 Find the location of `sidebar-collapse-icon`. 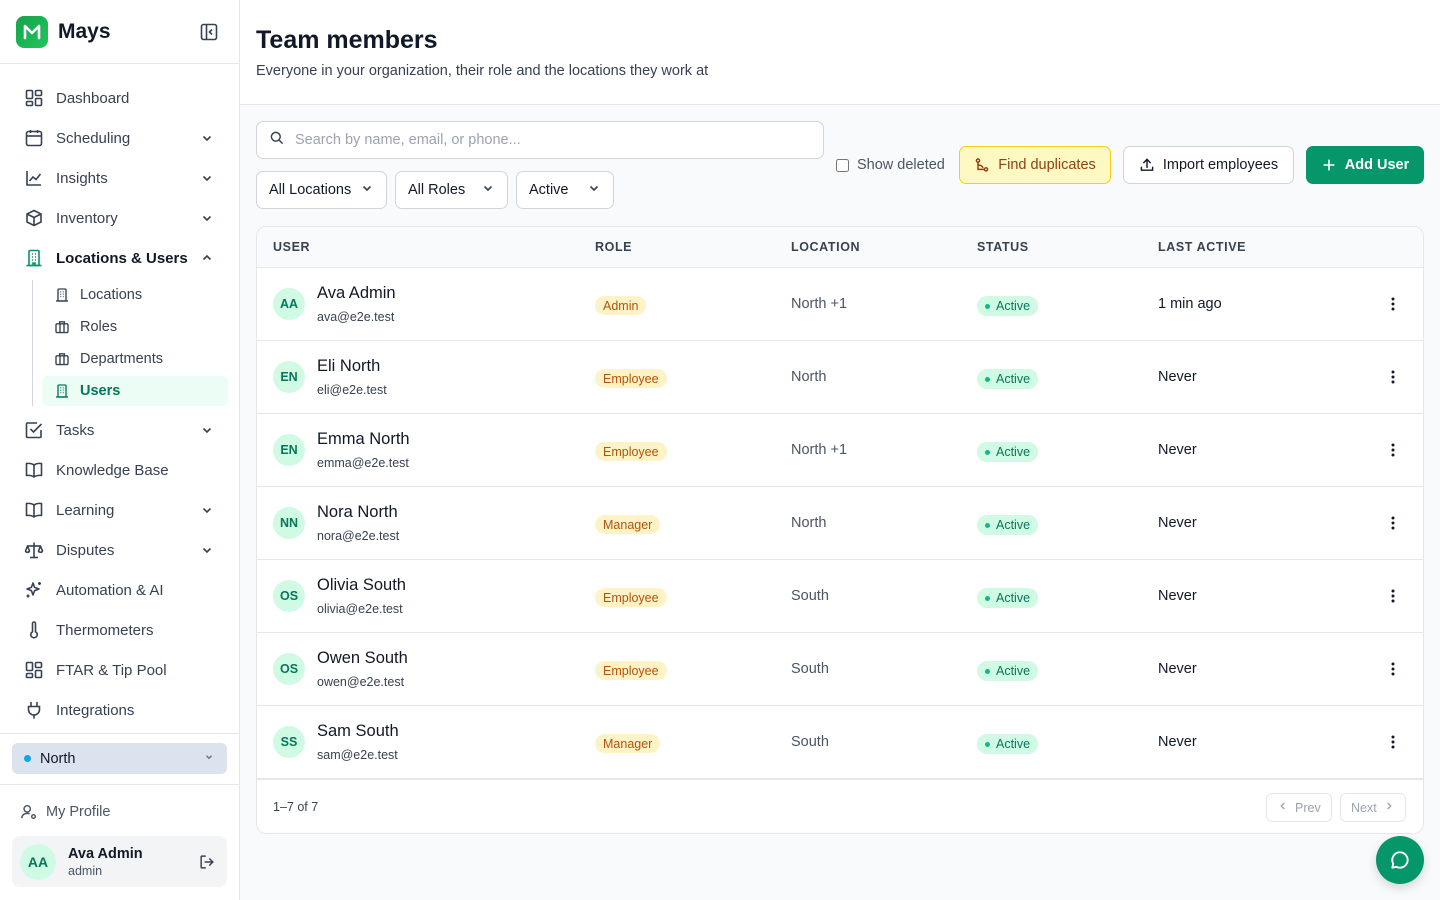

sidebar-collapse-icon is located at coordinates (209, 32).